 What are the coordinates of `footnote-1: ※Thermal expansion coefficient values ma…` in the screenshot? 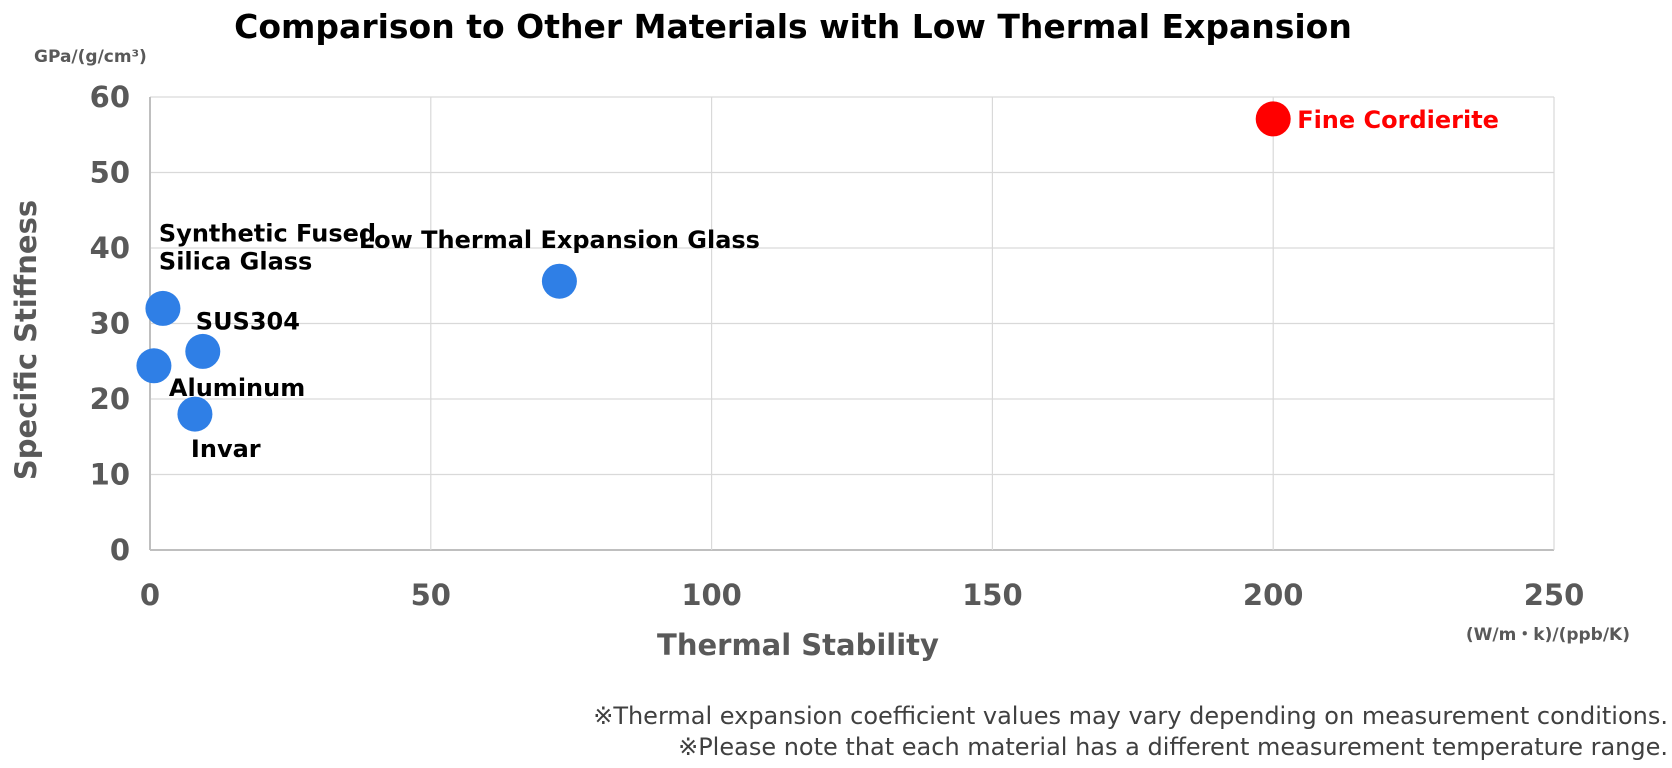 It's located at (1130, 716).